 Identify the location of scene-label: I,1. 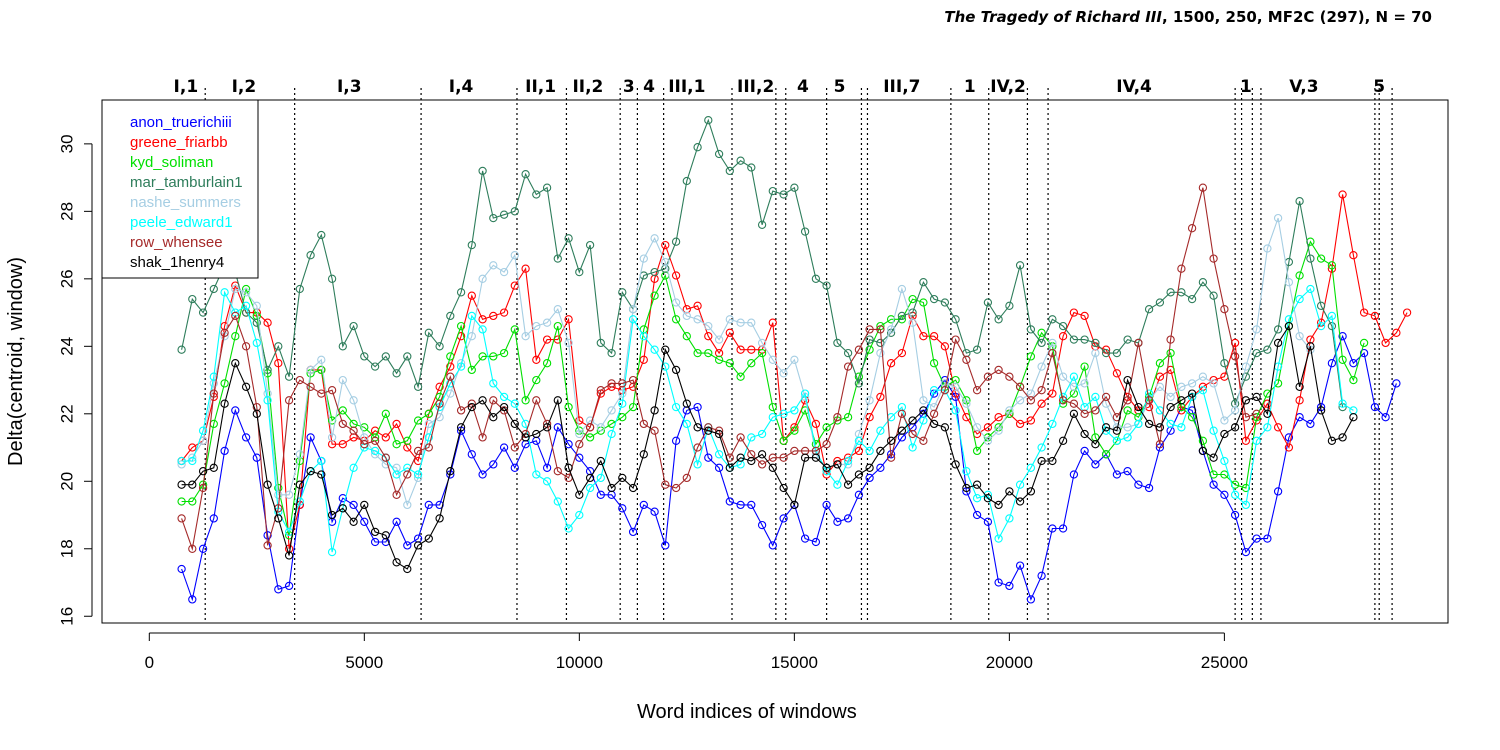
(186, 87).